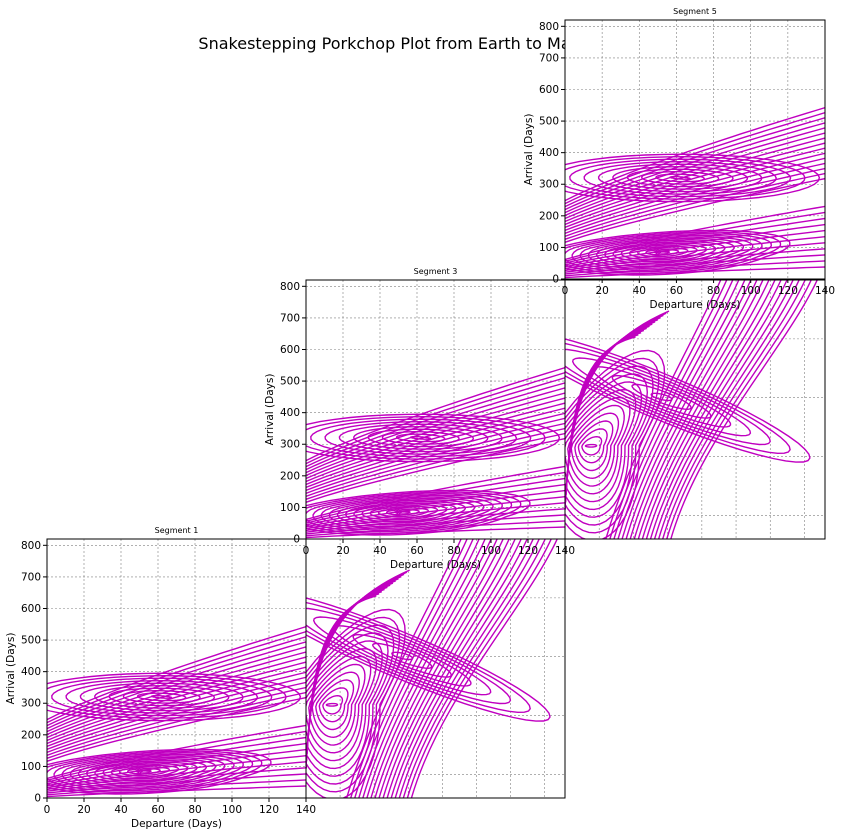  I want to click on y-tick-label: 700, so click(31, 577).